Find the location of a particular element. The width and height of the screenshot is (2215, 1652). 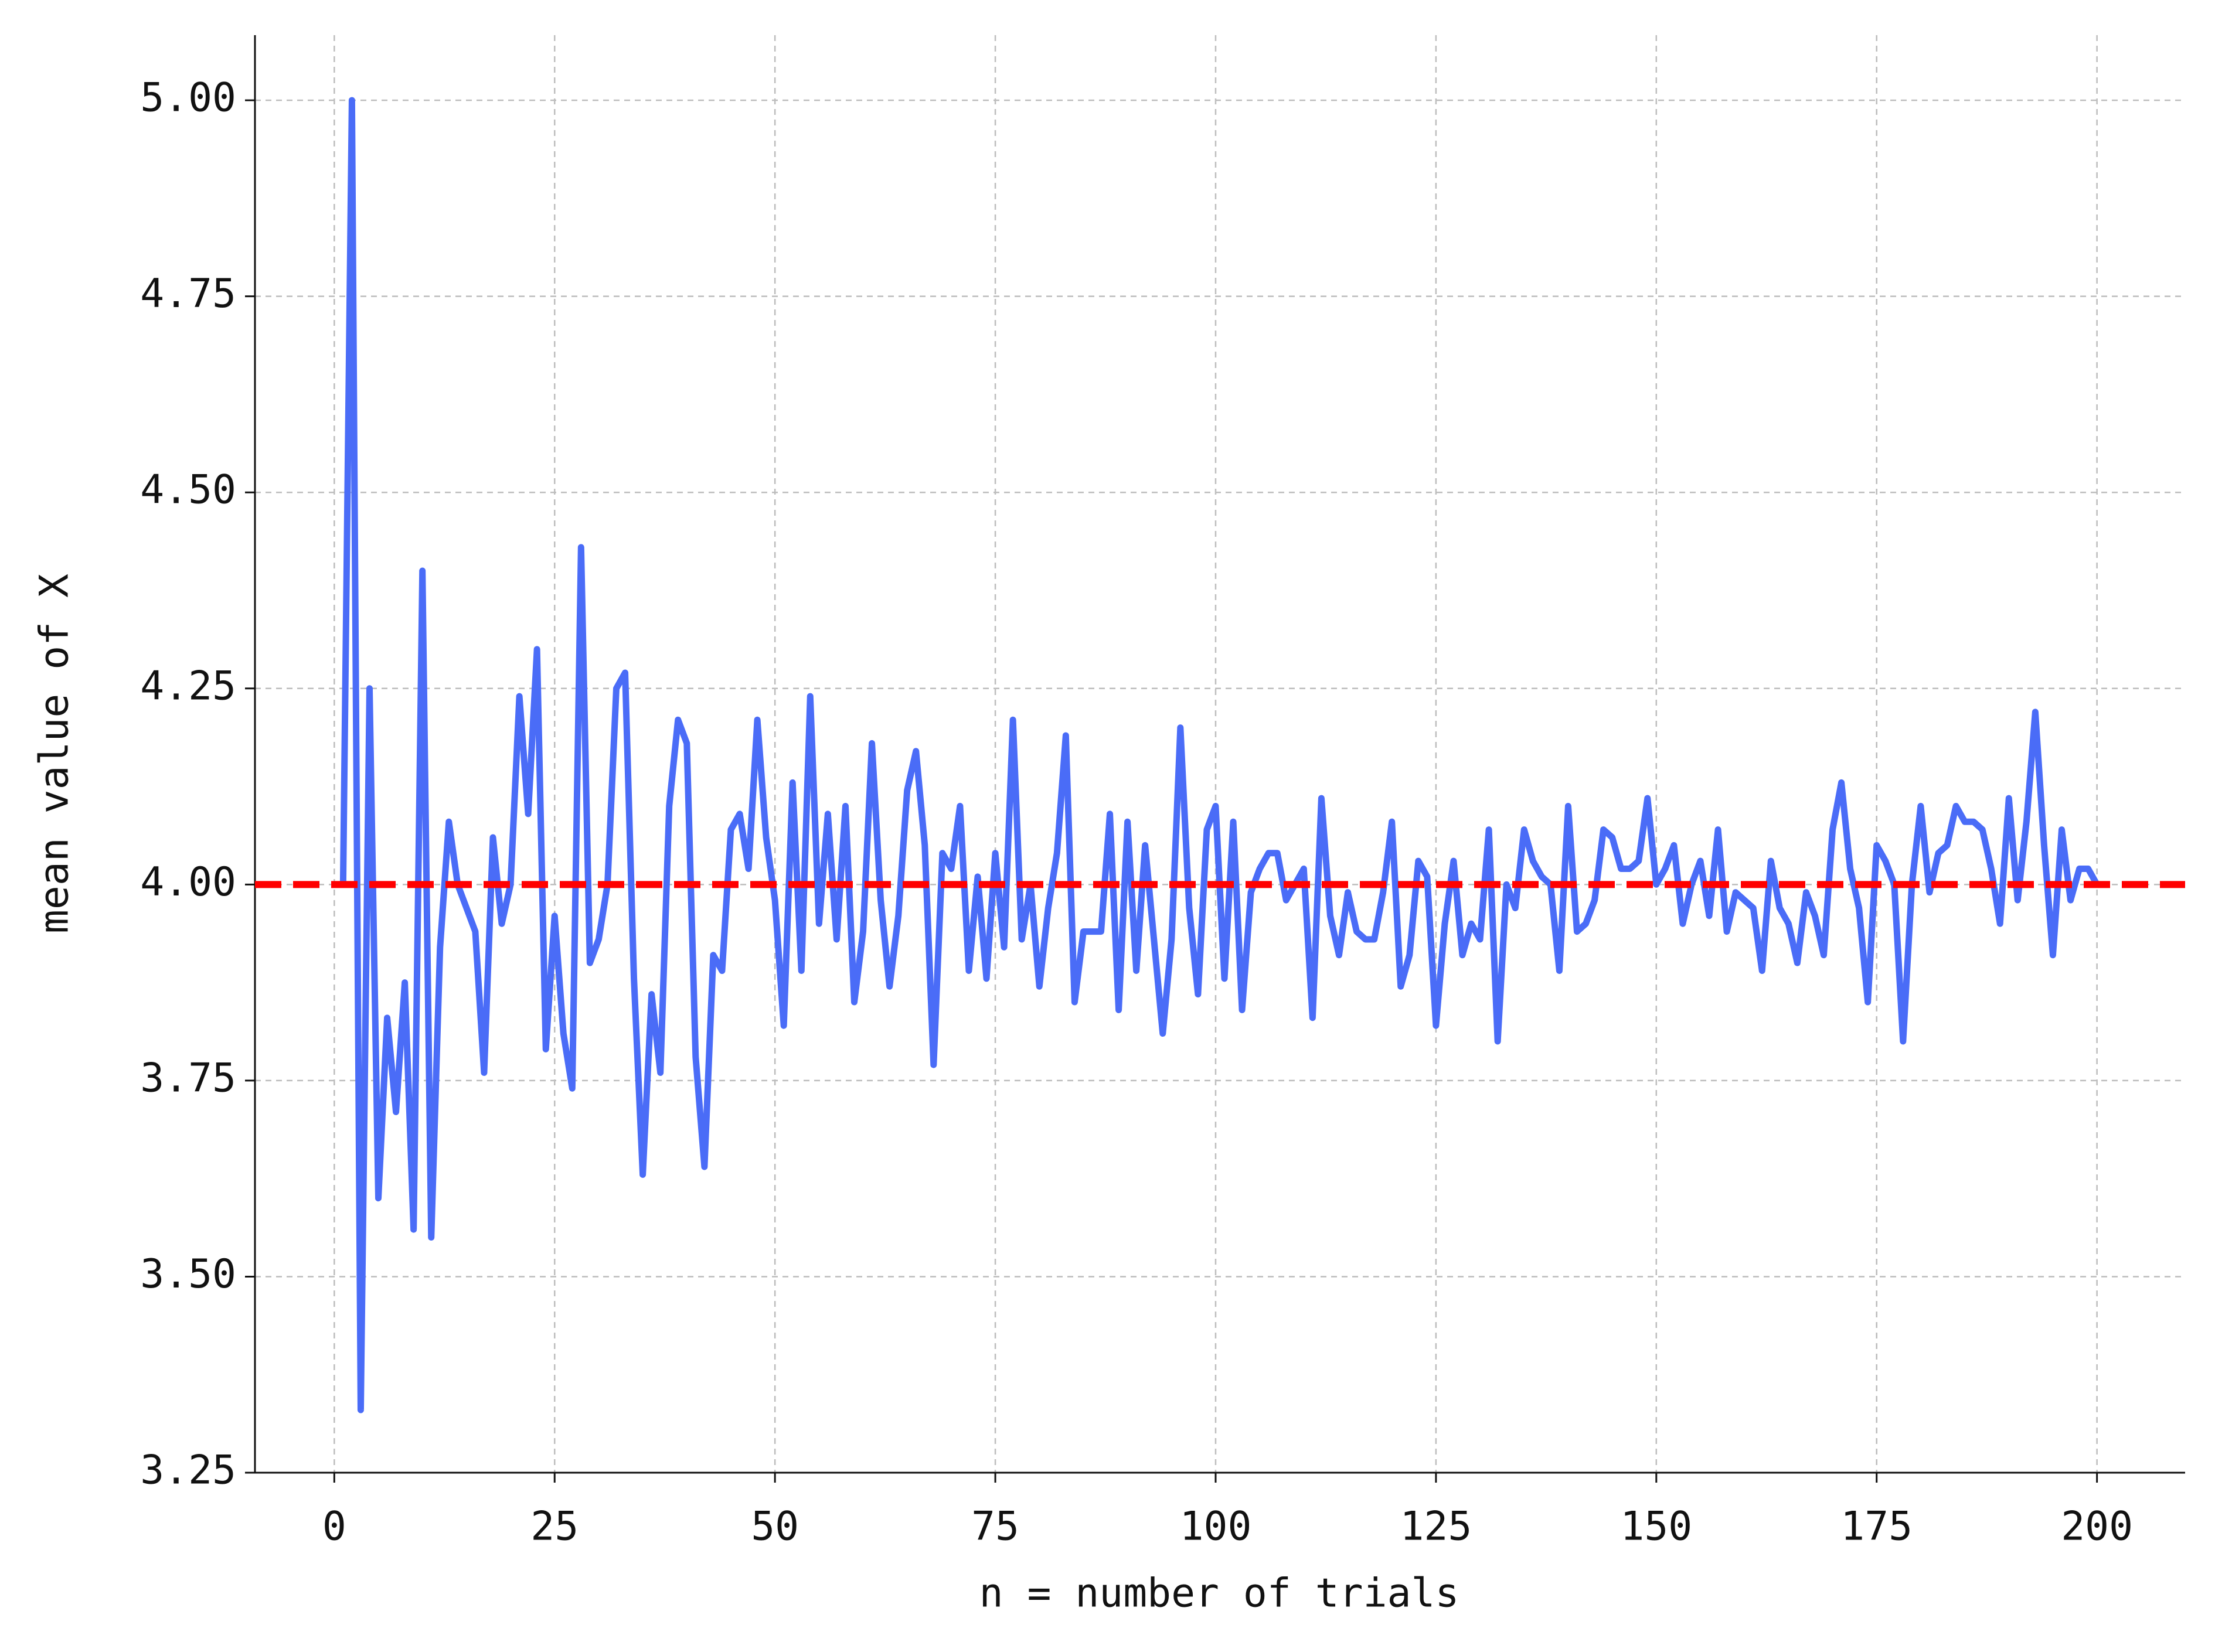

y-tick-label: 4.75 is located at coordinates (188, 294).